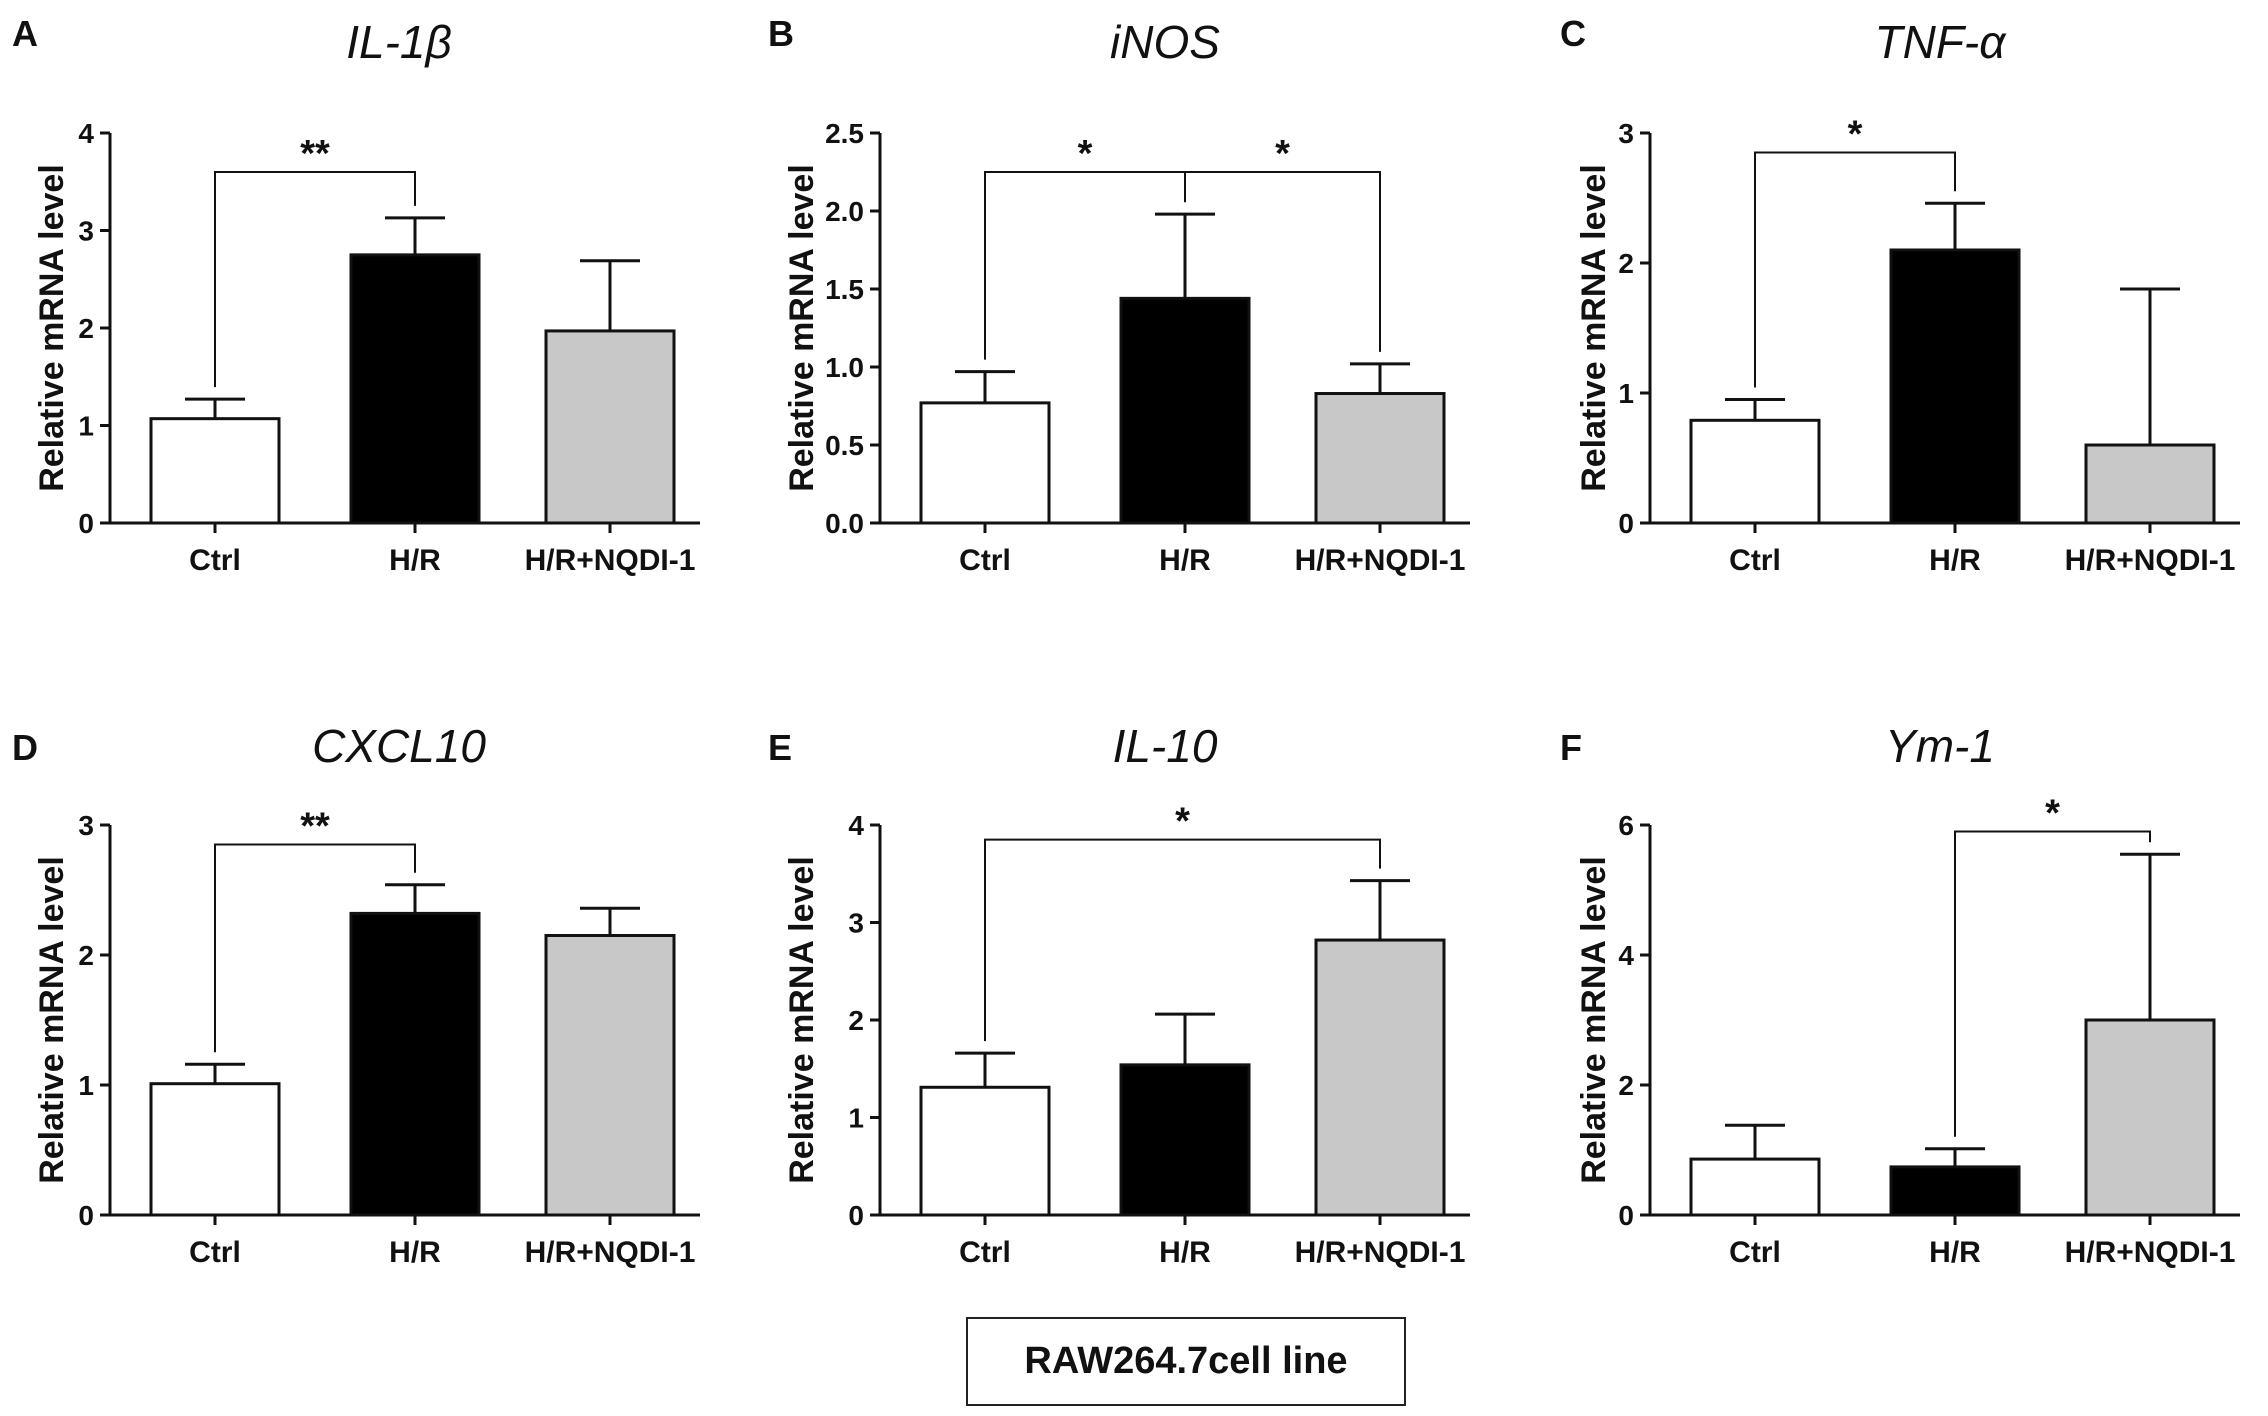 This screenshot has width=2268, height=1416. What do you see at coordinates (844, 133) in the screenshot?
I see `y-tick-label: 2.5` at bounding box center [844, 133].